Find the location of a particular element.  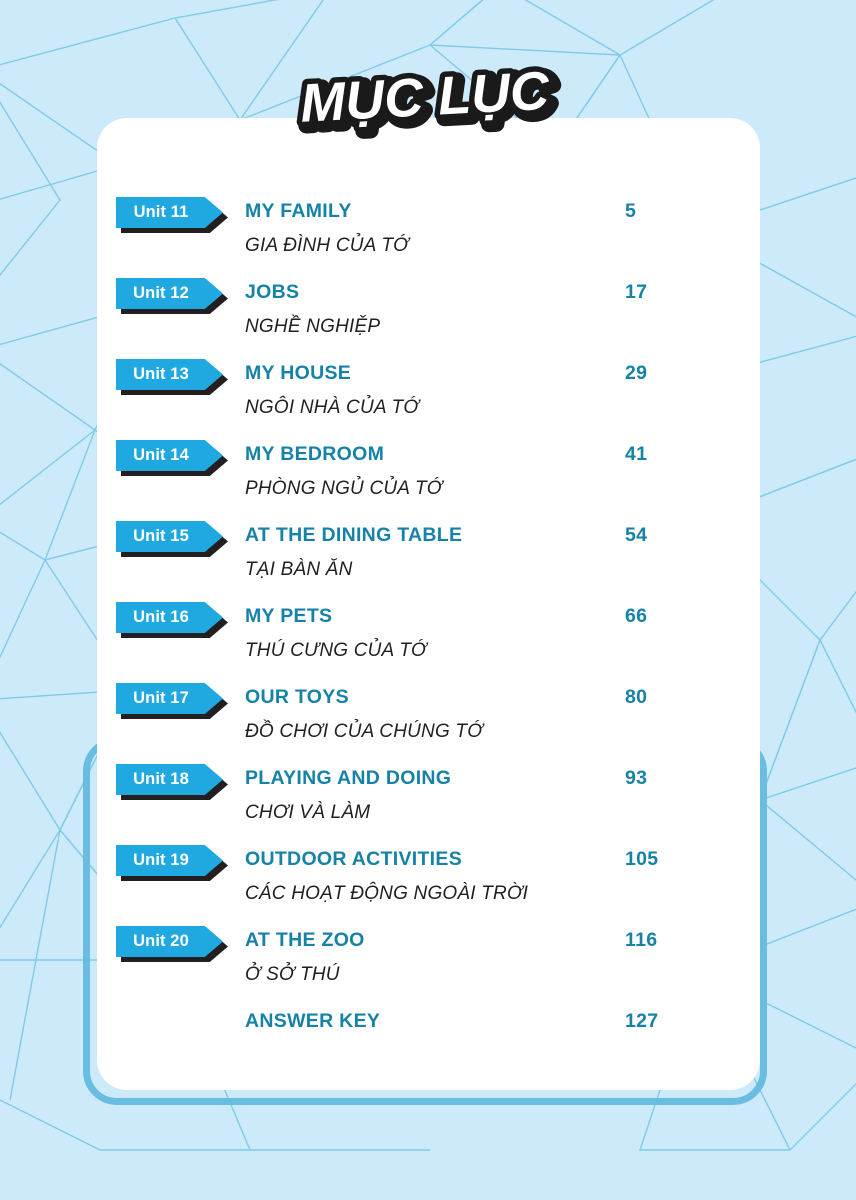

unit-badge: Unit 19 is located at coordinates (172, 863).